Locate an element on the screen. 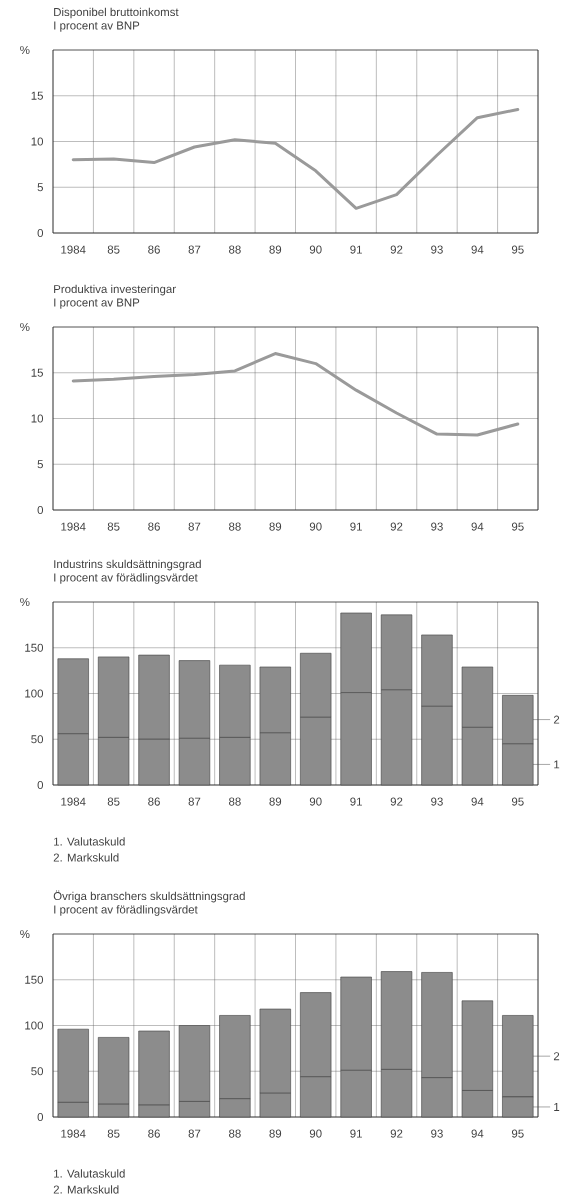 The width and height of the screenshot is (574, 1198). chart-title: Disponibel bruttoinkomst is located at coordinates (116, 13).